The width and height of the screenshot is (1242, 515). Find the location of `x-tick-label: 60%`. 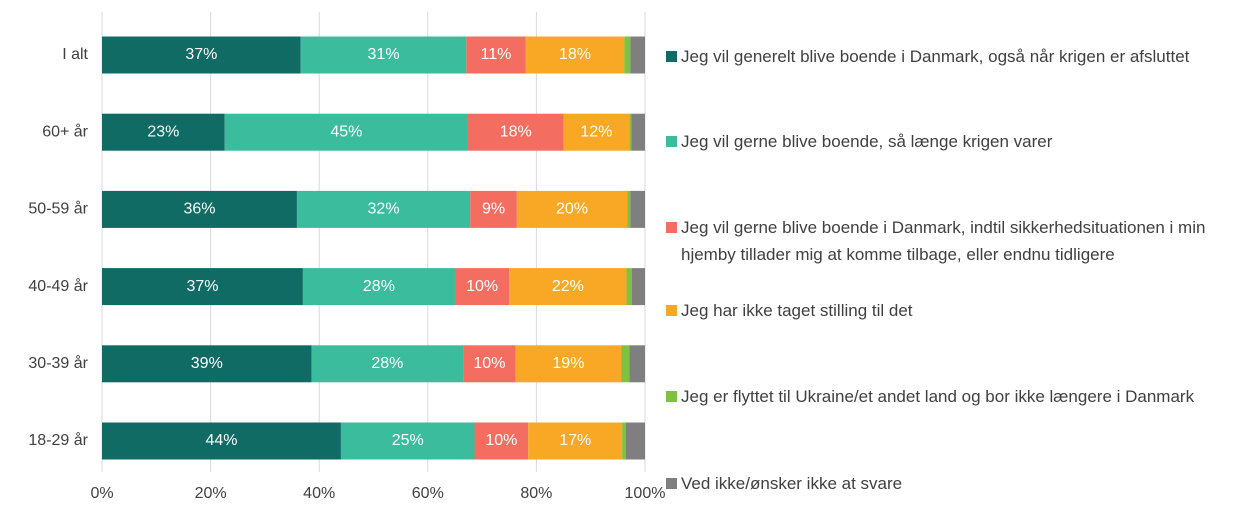

x-tick-label: 60% is located at coordinates (428, 493).